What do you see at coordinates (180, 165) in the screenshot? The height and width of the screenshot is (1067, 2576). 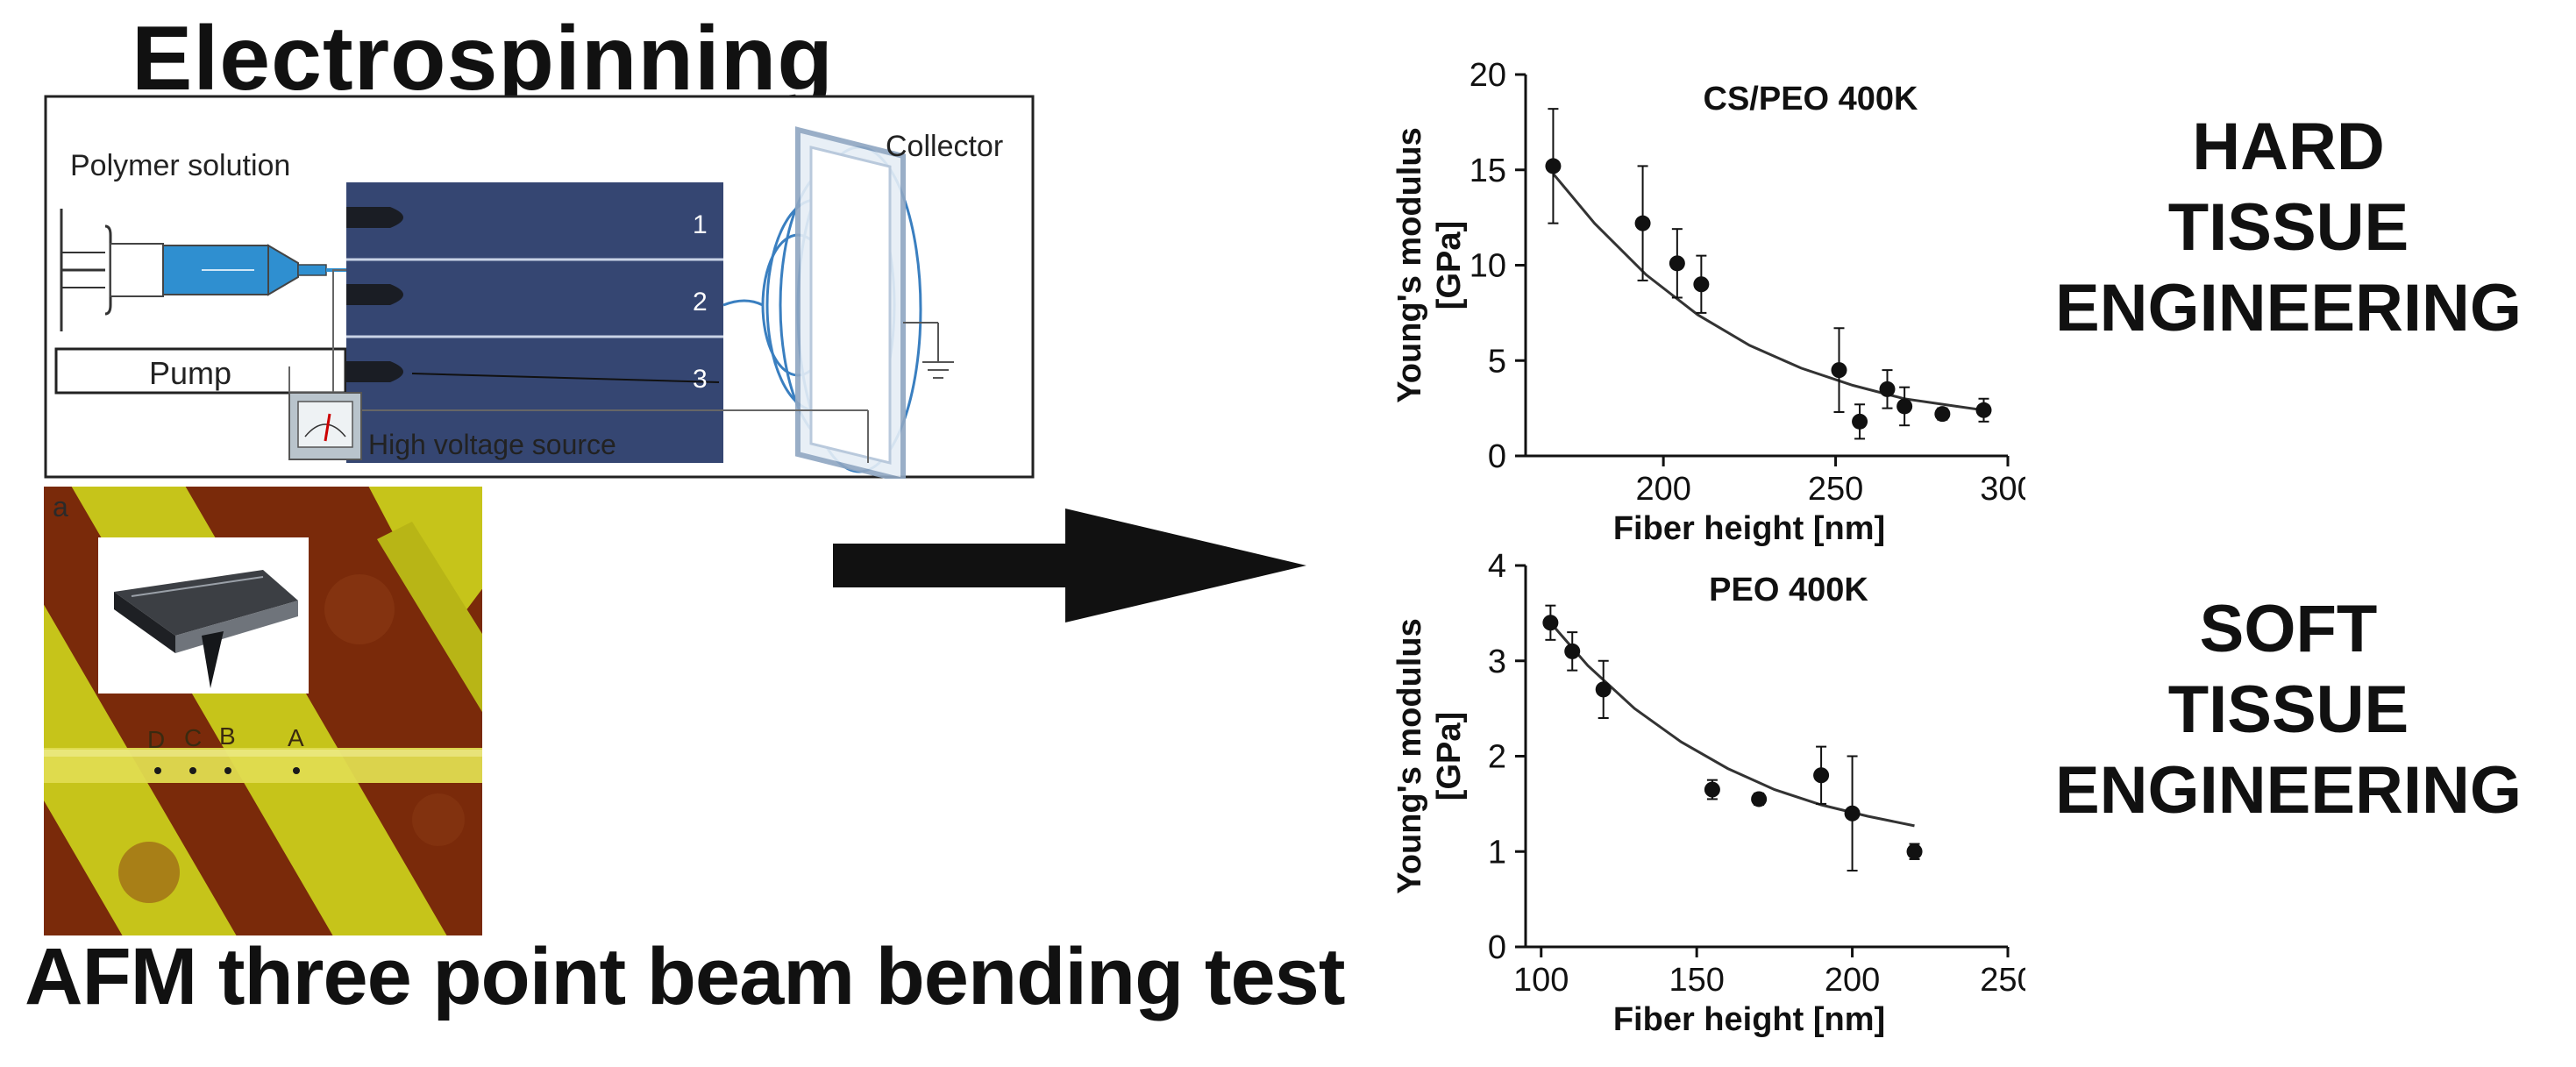 I see `polymer-solution-label: Polymer solution` at bounding box center [180, 165].